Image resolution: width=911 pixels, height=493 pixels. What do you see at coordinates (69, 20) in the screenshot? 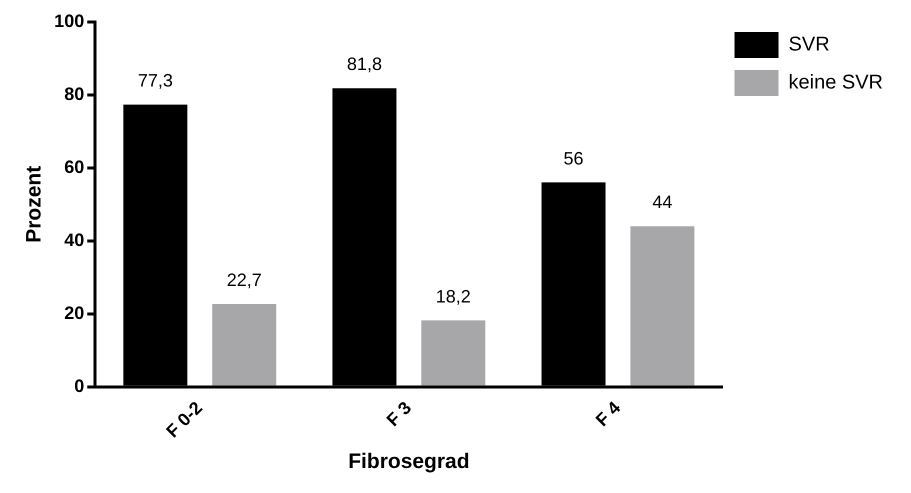
I see `y-tick-label: 100` at bounding box center [69, 20].